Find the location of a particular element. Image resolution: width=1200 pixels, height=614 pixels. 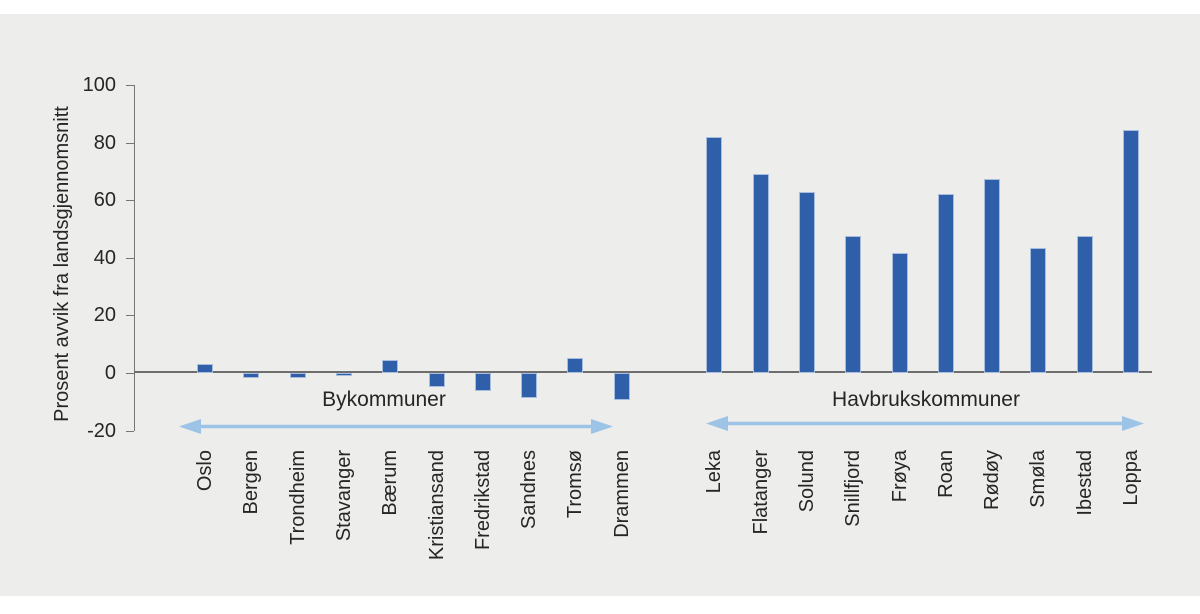

category-label: Flatanger is located at coordinates (760, 492).